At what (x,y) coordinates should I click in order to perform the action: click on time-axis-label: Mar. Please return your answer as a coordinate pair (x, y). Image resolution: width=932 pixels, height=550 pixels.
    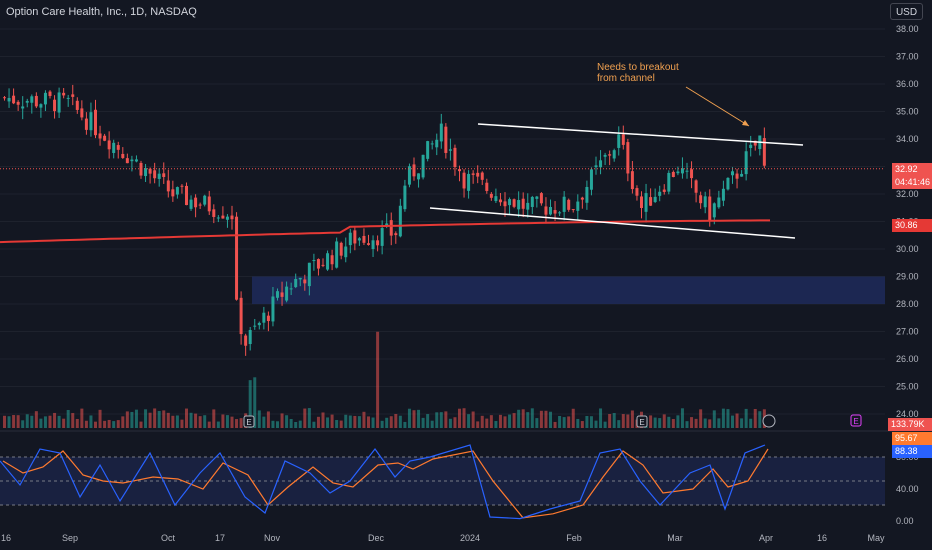
    Looking at the image, I should click on (675, 538).